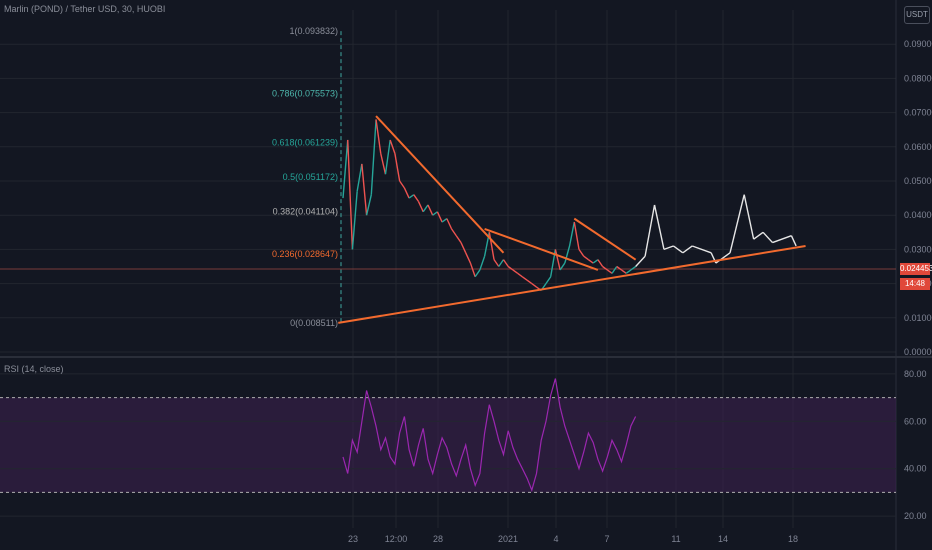 The image size is (932, 550). Describe the element at coordinates (396, 539) in the screenshot. I see `x-tick-label: 12:00` at that location.